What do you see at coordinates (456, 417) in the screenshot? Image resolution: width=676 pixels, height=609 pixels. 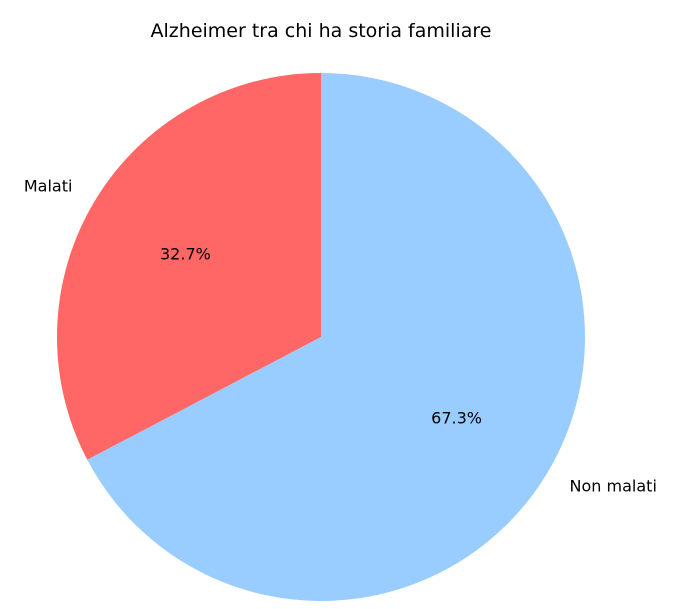 I see `percent-label-non-malati: 67.3%` at bounding box center [456, 417].